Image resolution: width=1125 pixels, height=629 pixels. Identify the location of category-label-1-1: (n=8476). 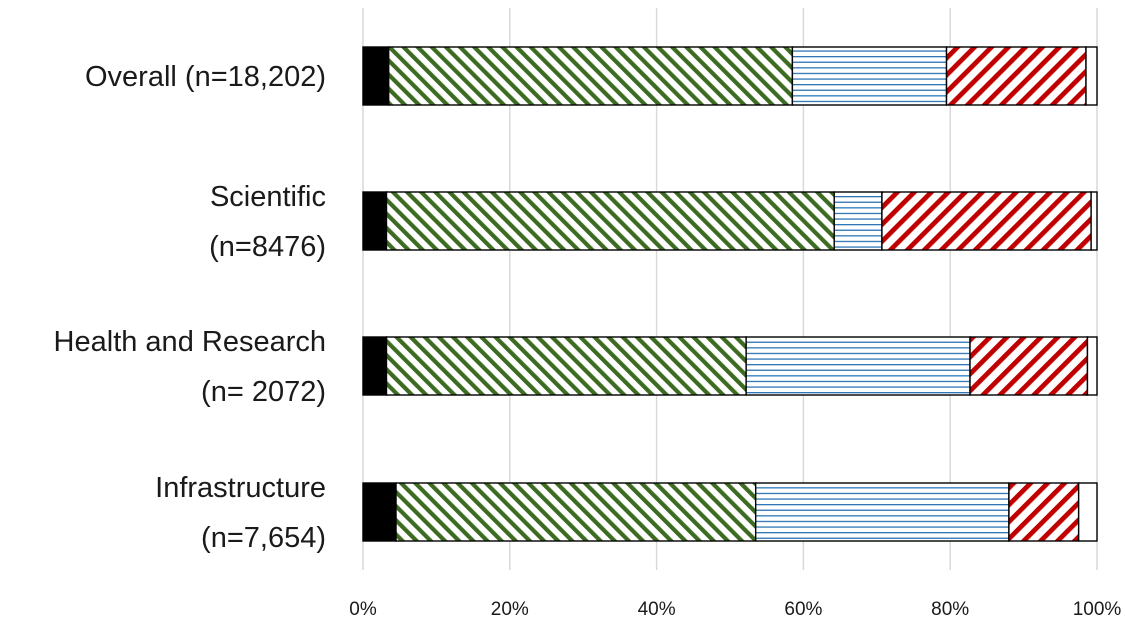
(267, 247).